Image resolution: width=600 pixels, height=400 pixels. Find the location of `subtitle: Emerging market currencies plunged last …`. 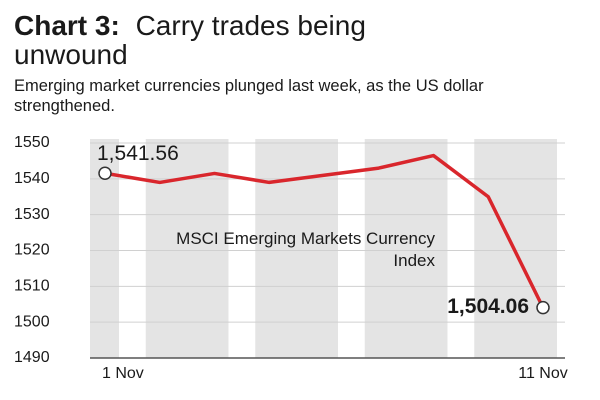

subtitle: Emerging market currencies plunged last … is located at coordinates (249, 96).